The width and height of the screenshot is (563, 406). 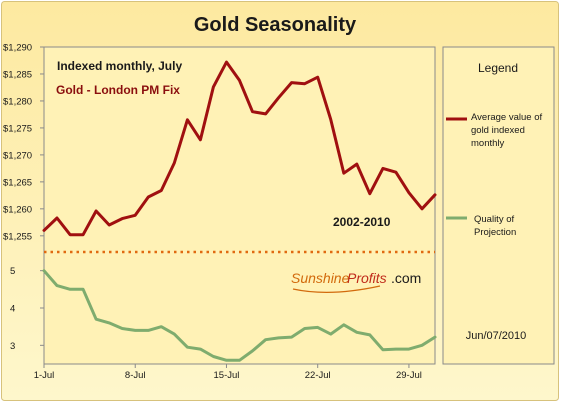 What do you see at coordinates (17, 182) in the screenshot?
I see `y-tick-label-gold: $1,265` at bounding box center [17, 182].